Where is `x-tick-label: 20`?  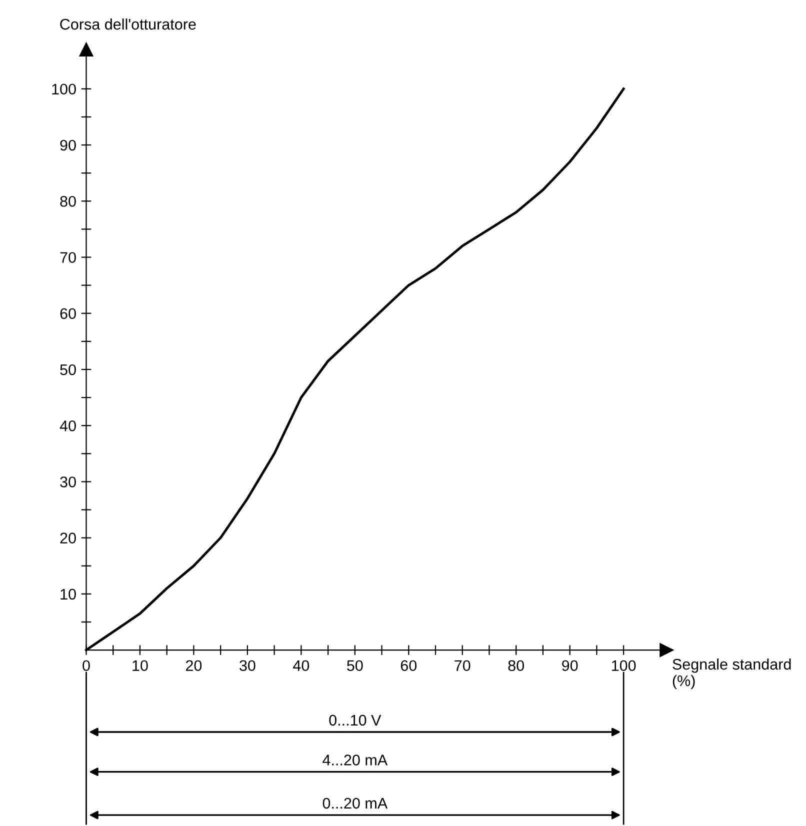 x-tick-label: 20 is located at coordinates (194, 666).